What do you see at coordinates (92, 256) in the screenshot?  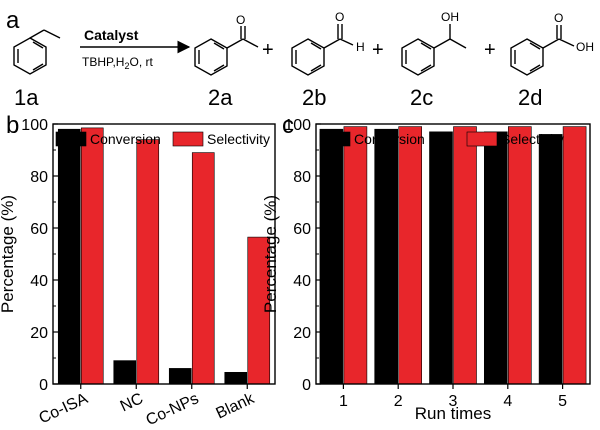 I see `bar-selectivity-co-isa` at bounding box center [92, 256].